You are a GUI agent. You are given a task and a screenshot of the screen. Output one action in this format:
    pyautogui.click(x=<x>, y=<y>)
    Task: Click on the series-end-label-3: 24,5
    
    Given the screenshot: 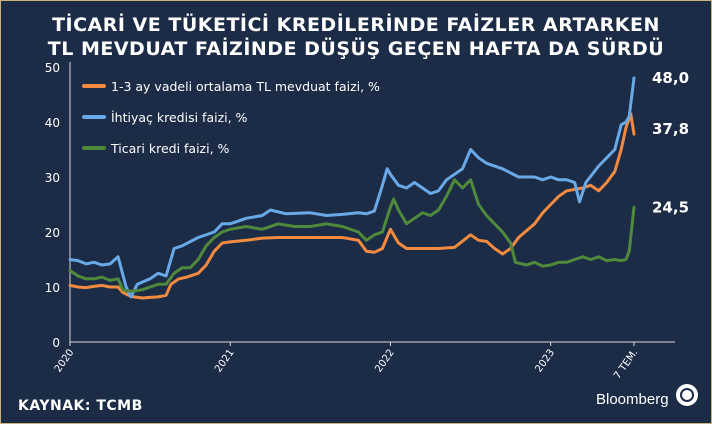 What is the action you would take?
    pyautogui.click(x=670, y=207)
    